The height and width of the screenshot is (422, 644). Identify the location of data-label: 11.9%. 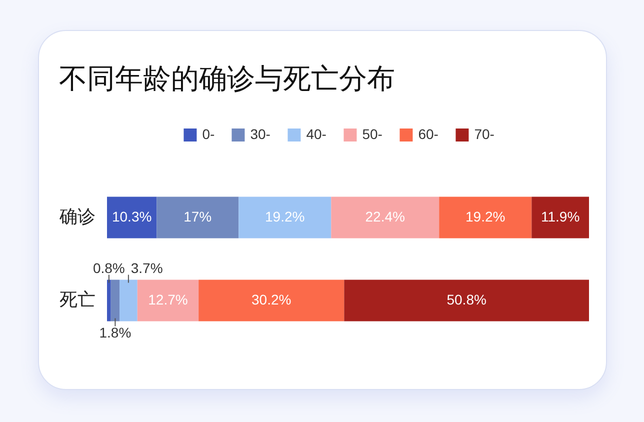
(560, 216).